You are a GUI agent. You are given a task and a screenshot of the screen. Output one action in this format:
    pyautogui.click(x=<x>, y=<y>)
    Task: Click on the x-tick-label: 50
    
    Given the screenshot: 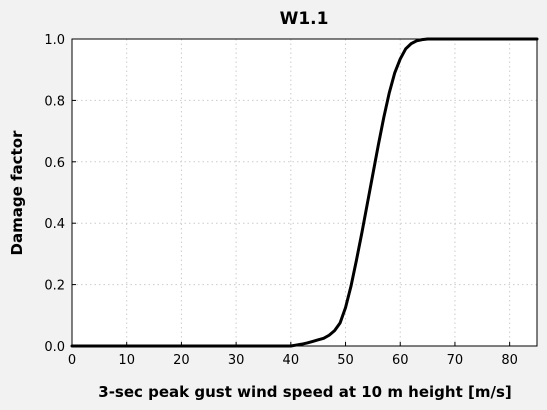 What is the action you would take?
    pyautogui.click(x=345, y=360)
    